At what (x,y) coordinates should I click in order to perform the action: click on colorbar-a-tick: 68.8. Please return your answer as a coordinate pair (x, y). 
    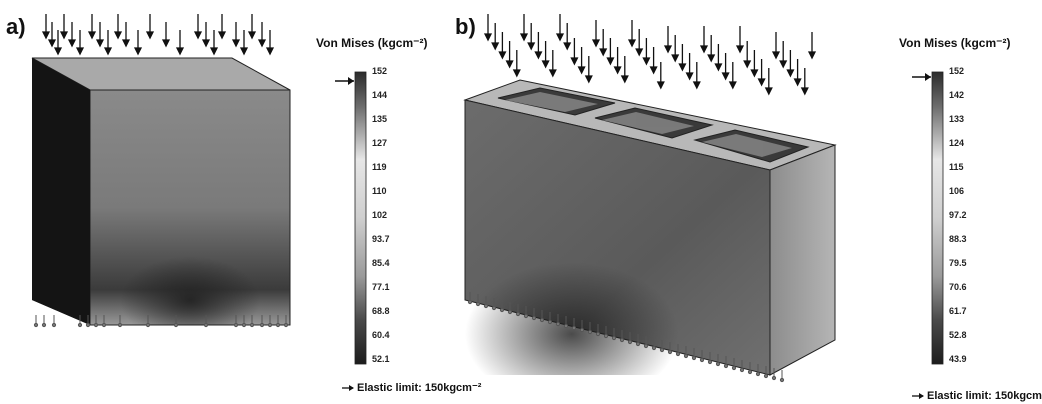
    Looking at the image, I should click on (381, 311).